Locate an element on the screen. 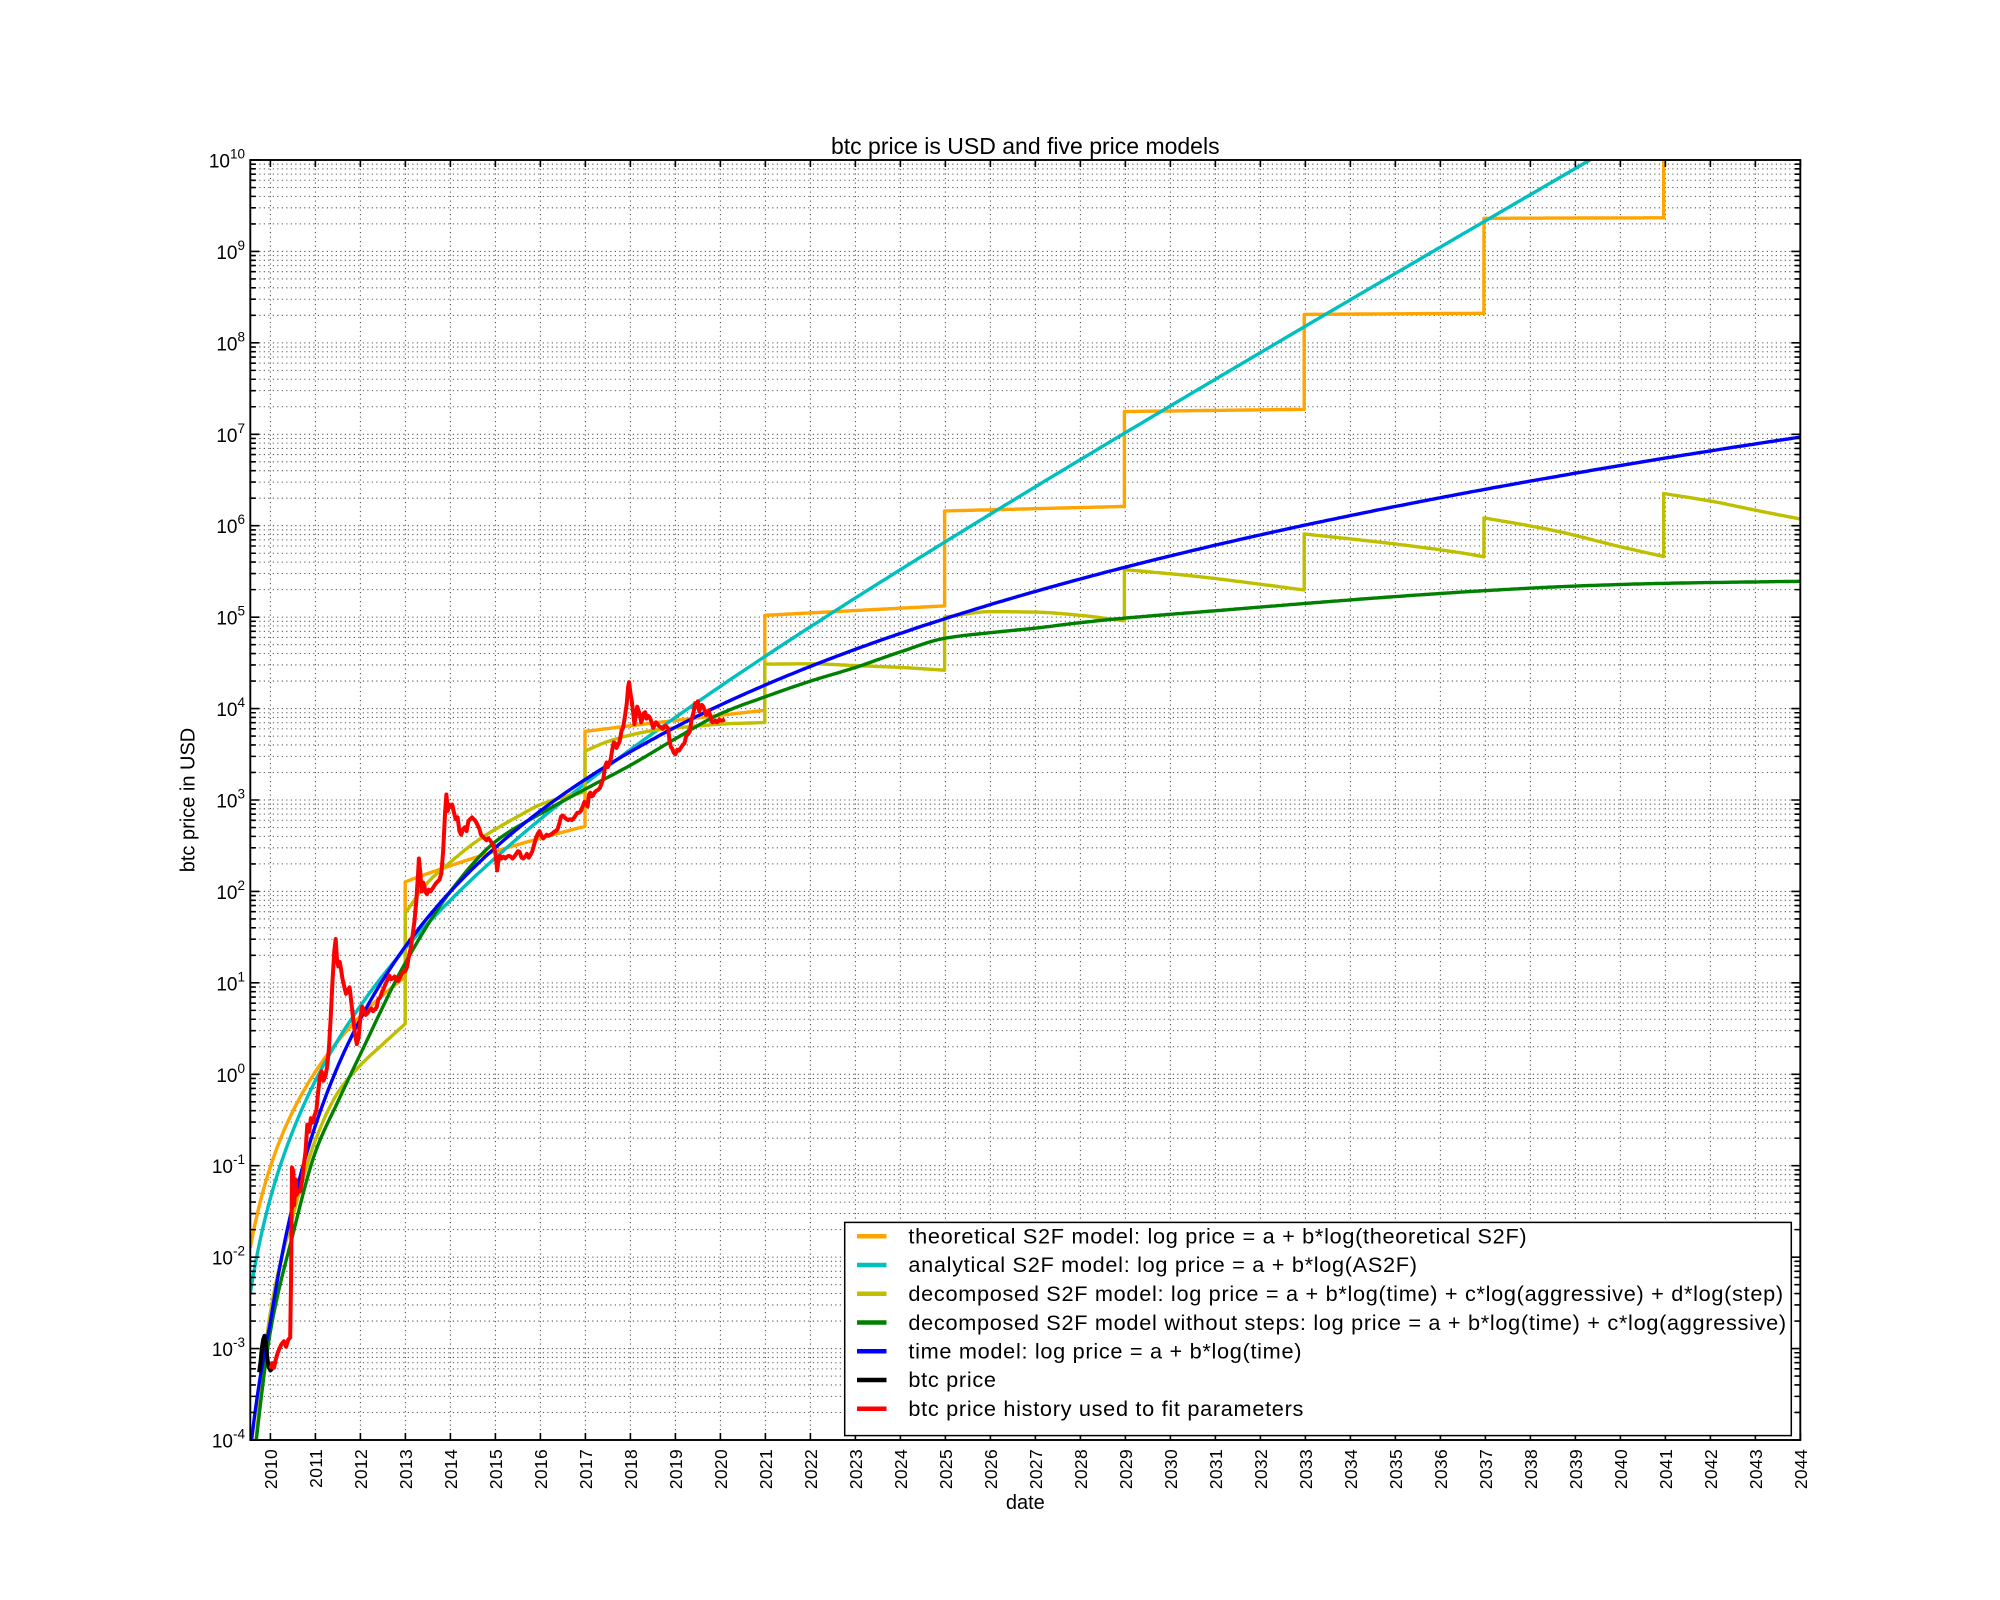 The image size is (2000, 1600). svg-text: 2042 is located at coordinates (1711, 1469).